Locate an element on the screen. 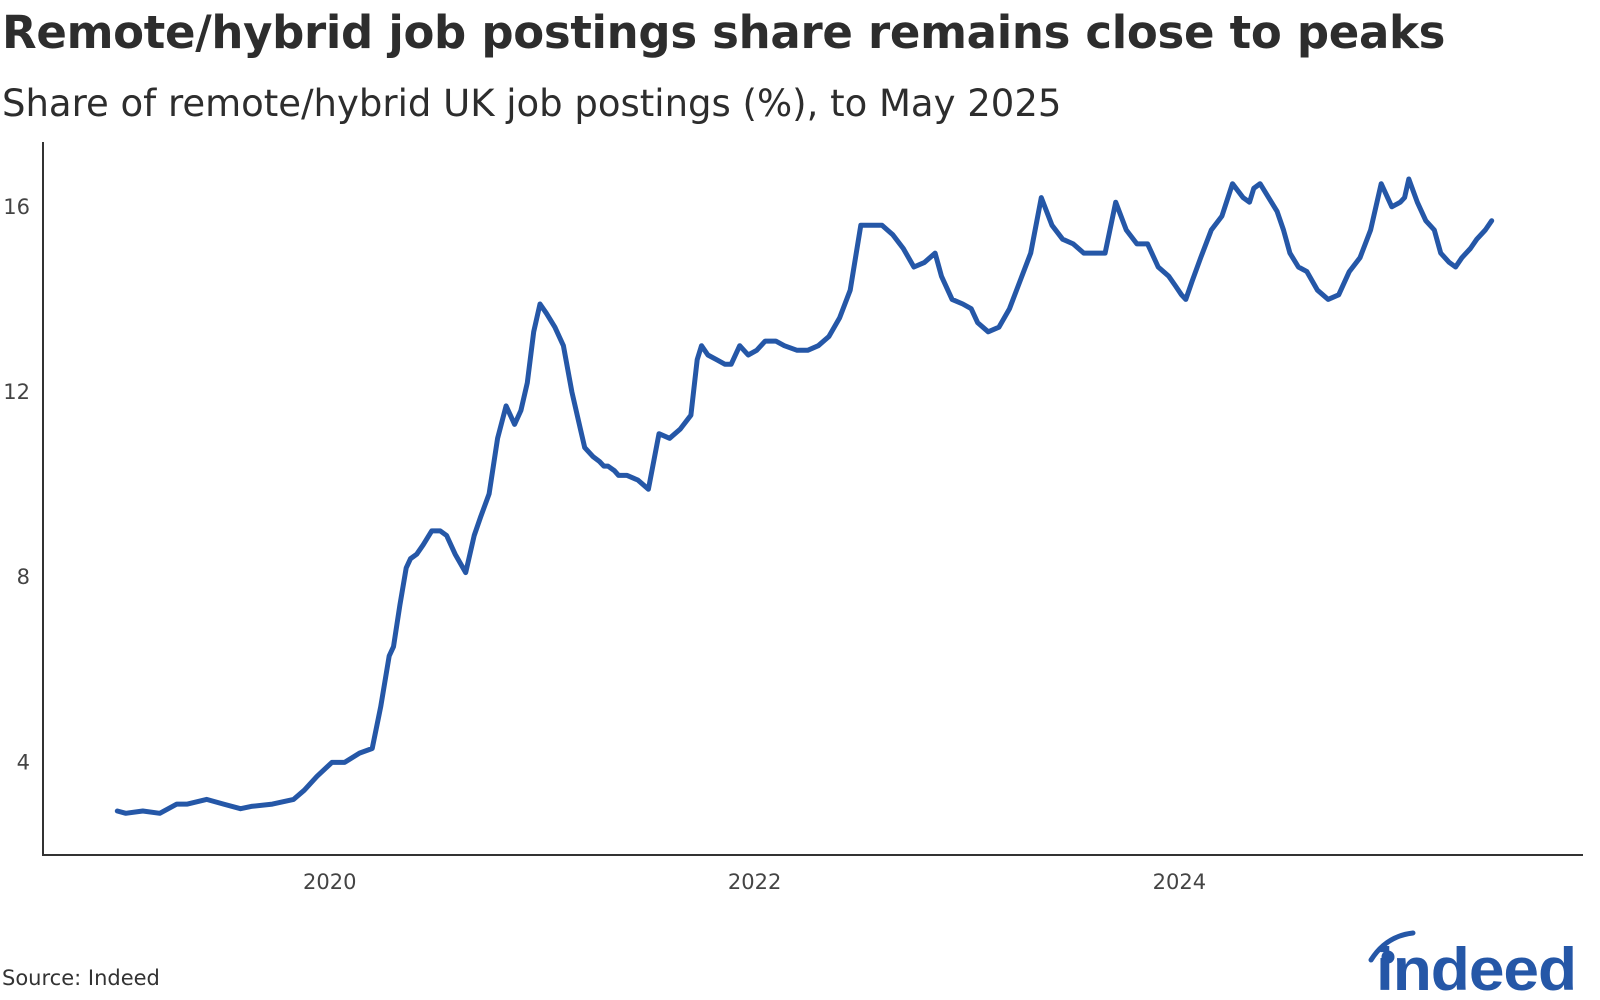 This screenshot has height=1000, width=1600. logo-wordmark: indeed is located at coordinates (1476, 966).